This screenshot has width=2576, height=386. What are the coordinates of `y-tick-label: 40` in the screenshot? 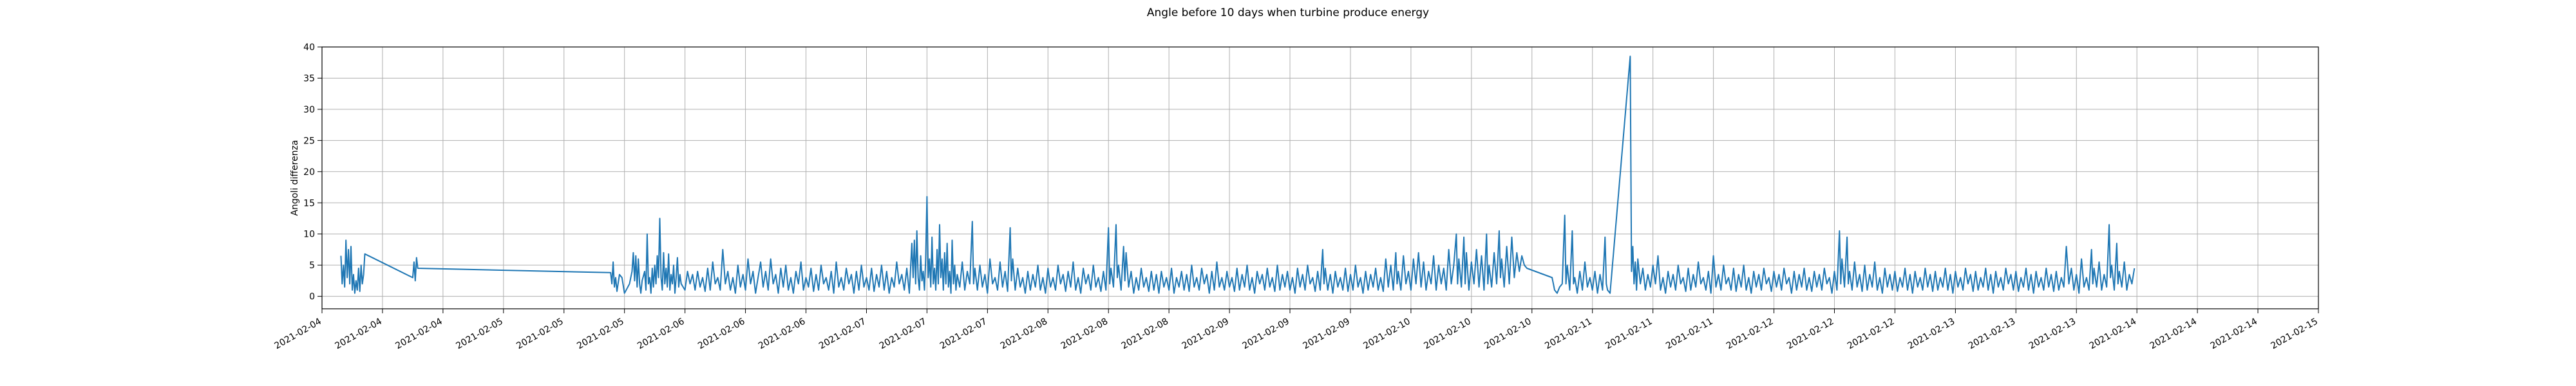 It's located at (309, 47).